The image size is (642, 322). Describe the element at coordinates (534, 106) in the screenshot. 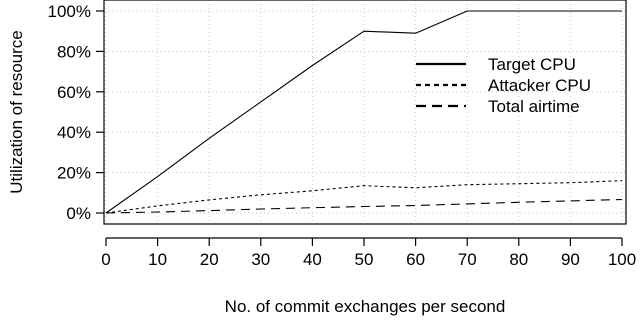

I see `legend-label: Total airtime` at that location.